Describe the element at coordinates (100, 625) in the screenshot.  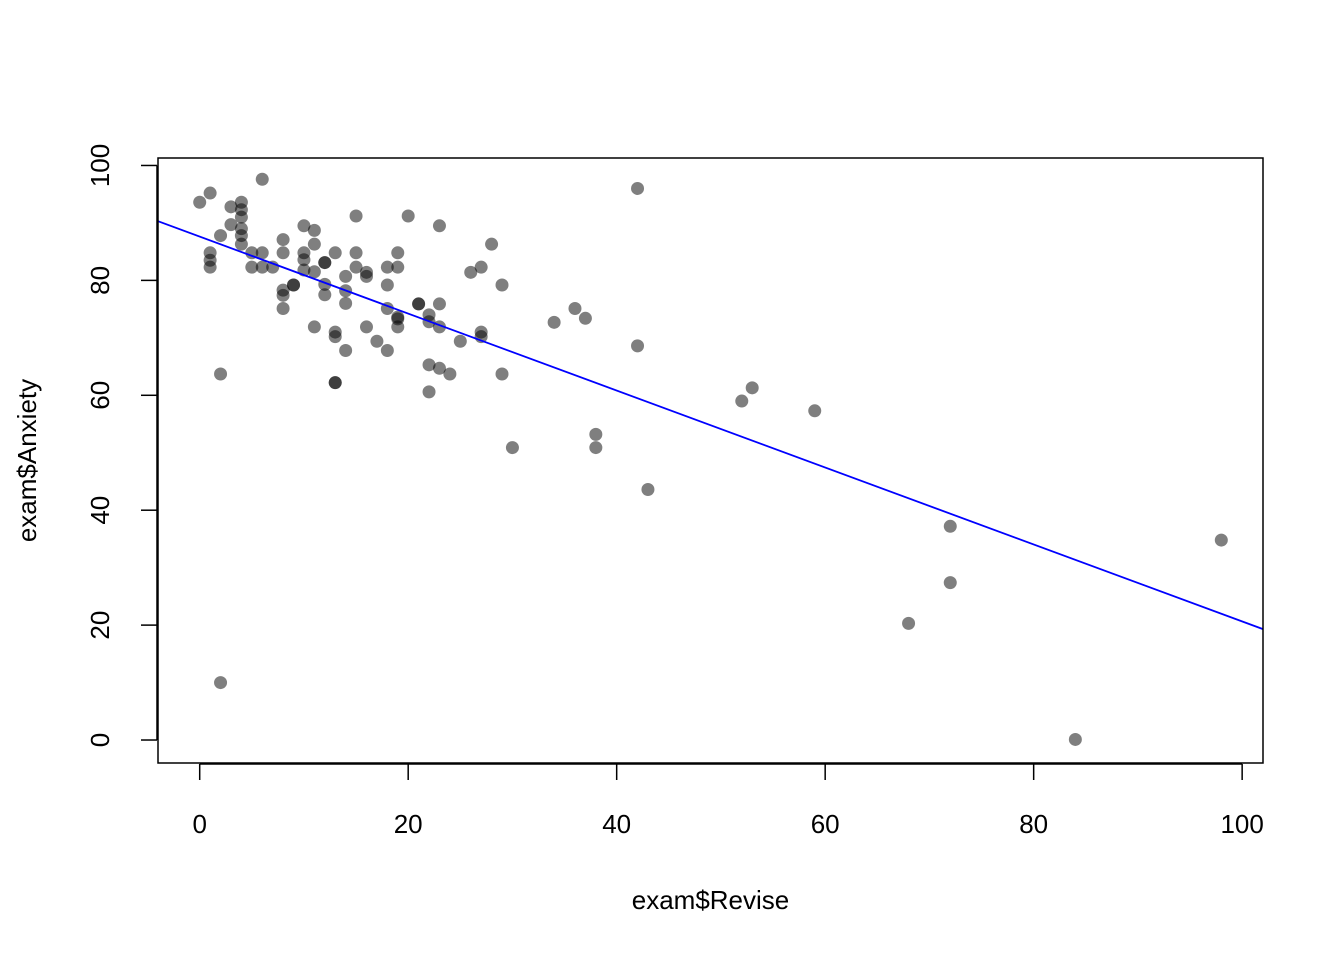
I see `y-tick-label: 20` at that location.